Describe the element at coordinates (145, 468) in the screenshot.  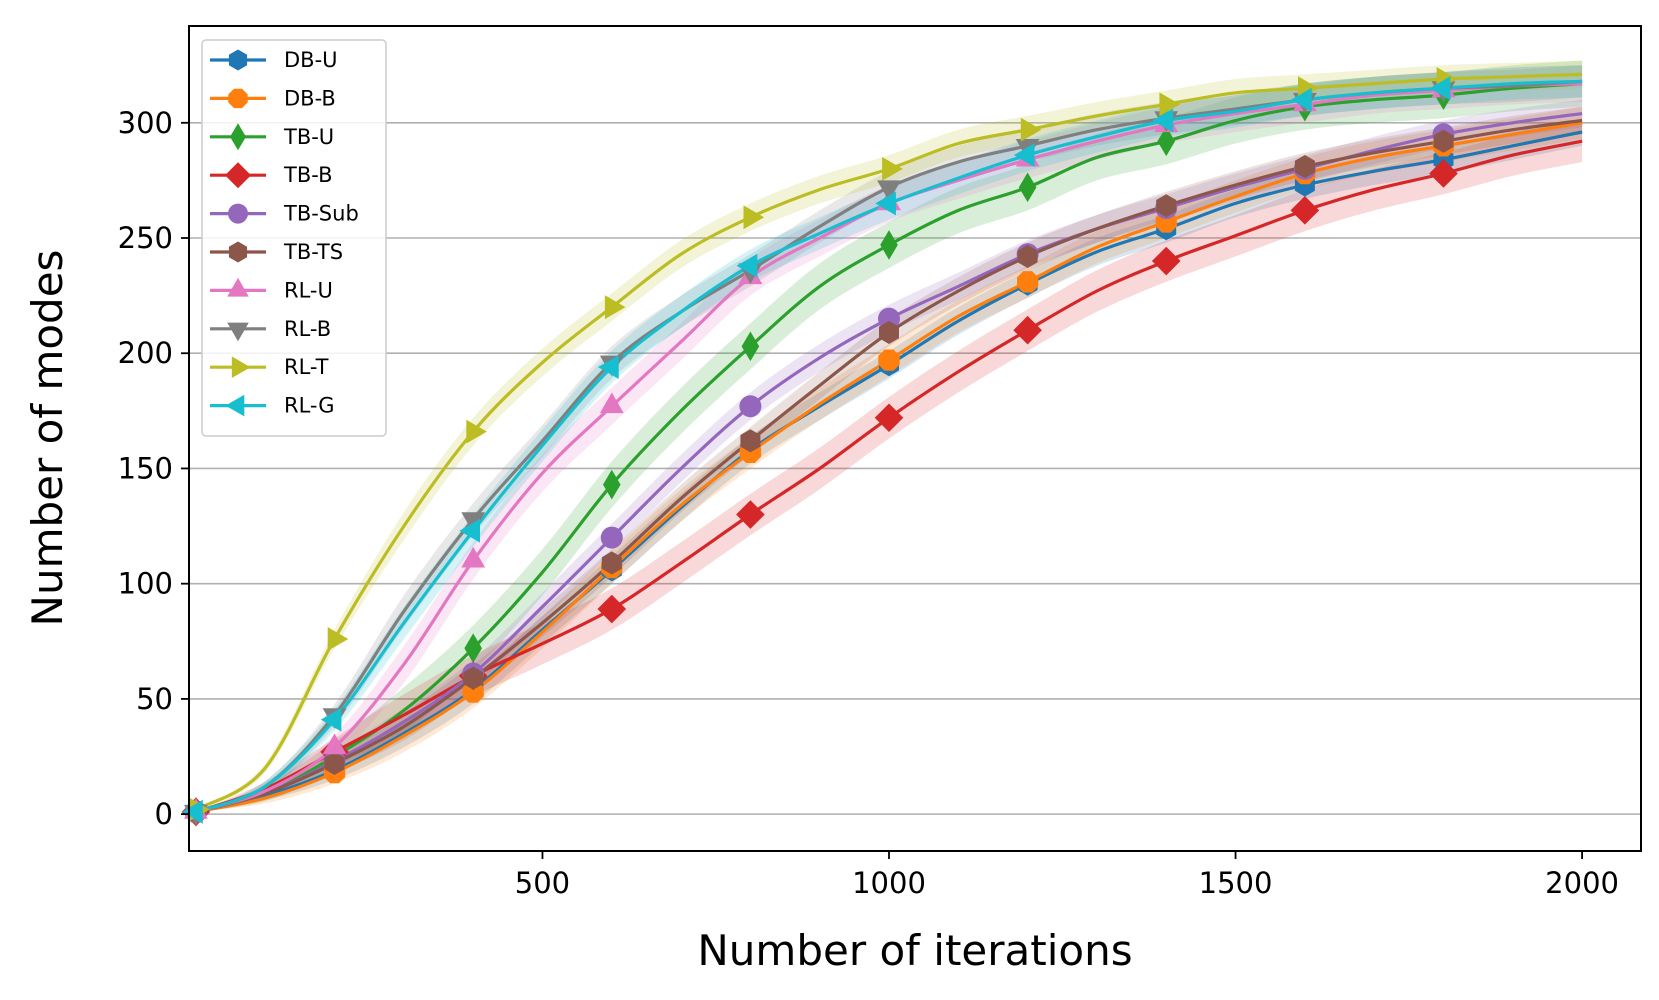
I see `y-tick-label: 150` at that location.